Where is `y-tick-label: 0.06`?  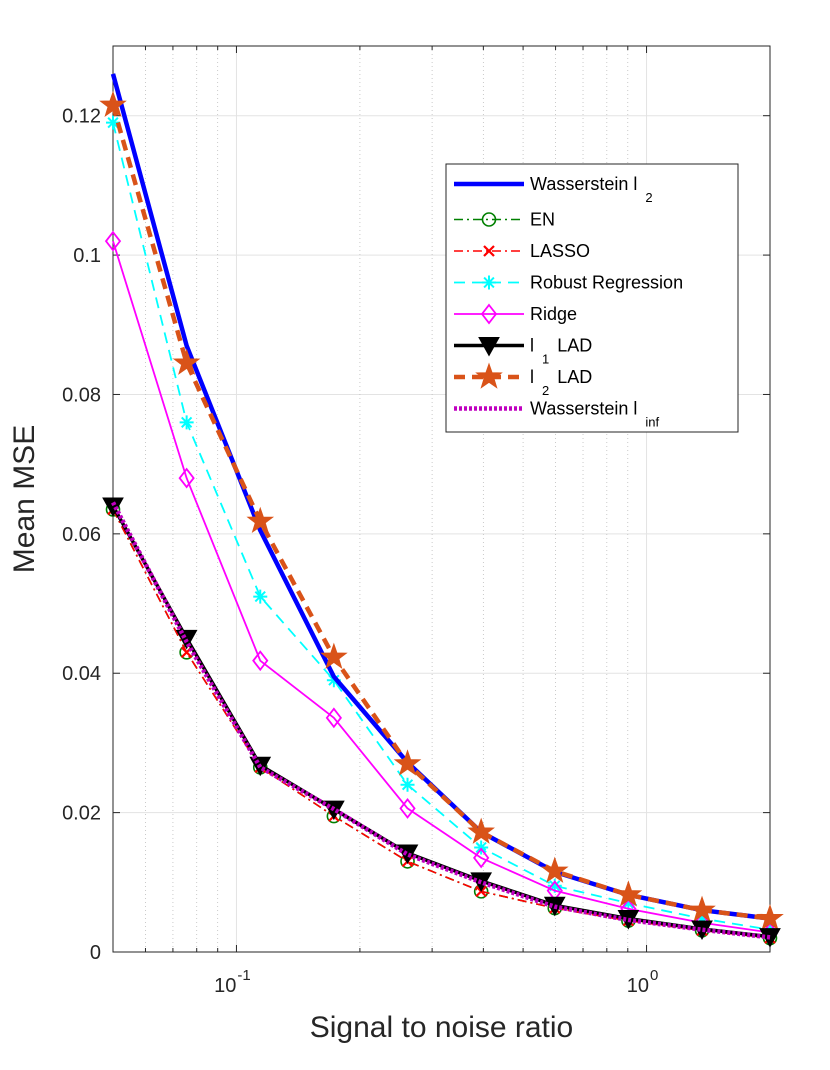 y-tick-label: 0.06 is located at coordinates (81, 535).